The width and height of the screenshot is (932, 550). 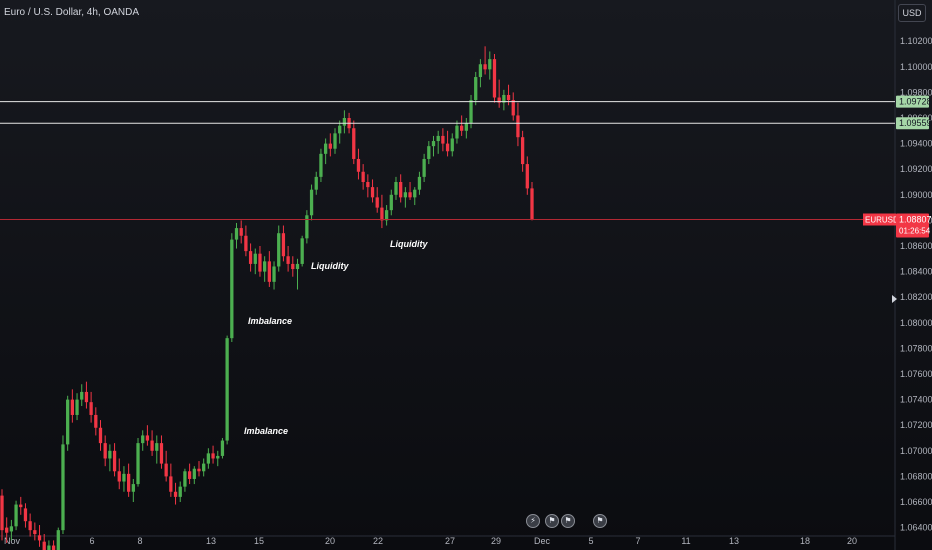 I want to click on currency-button: USD, so click(x=912, y=13).